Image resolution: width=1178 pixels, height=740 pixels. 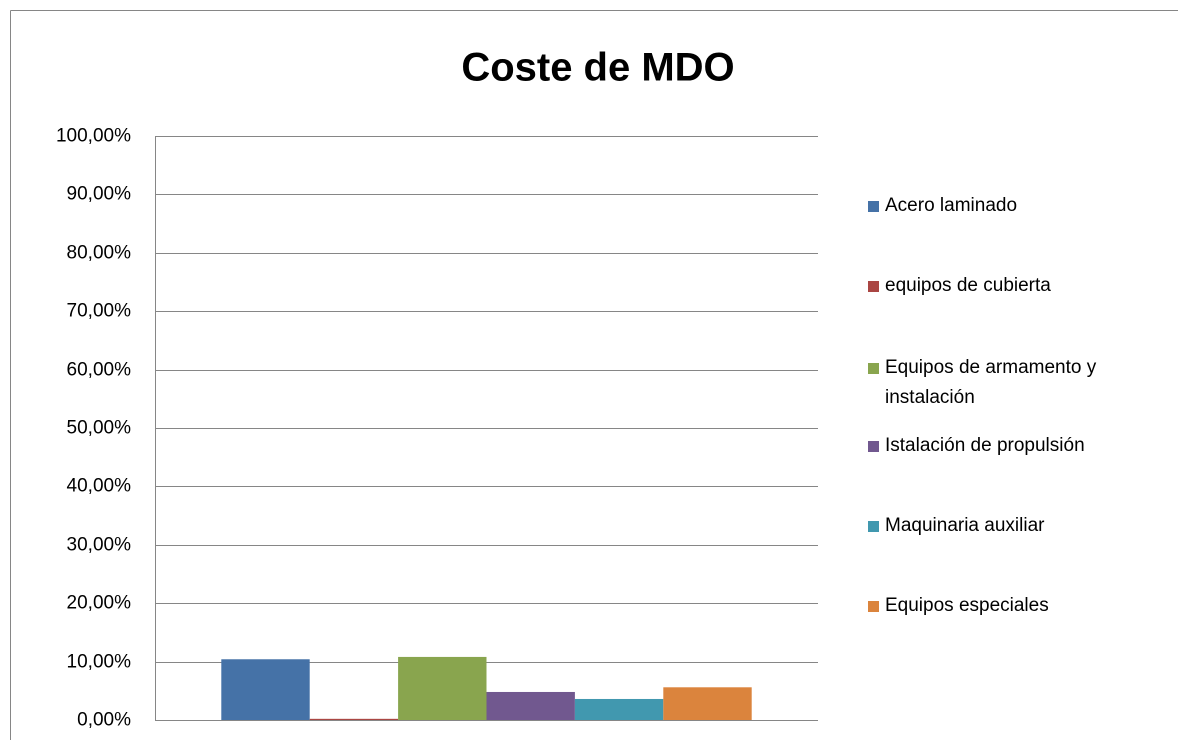 I want to click on legend-entry: Istalación de propulsión, so click(x=1018, y=446).